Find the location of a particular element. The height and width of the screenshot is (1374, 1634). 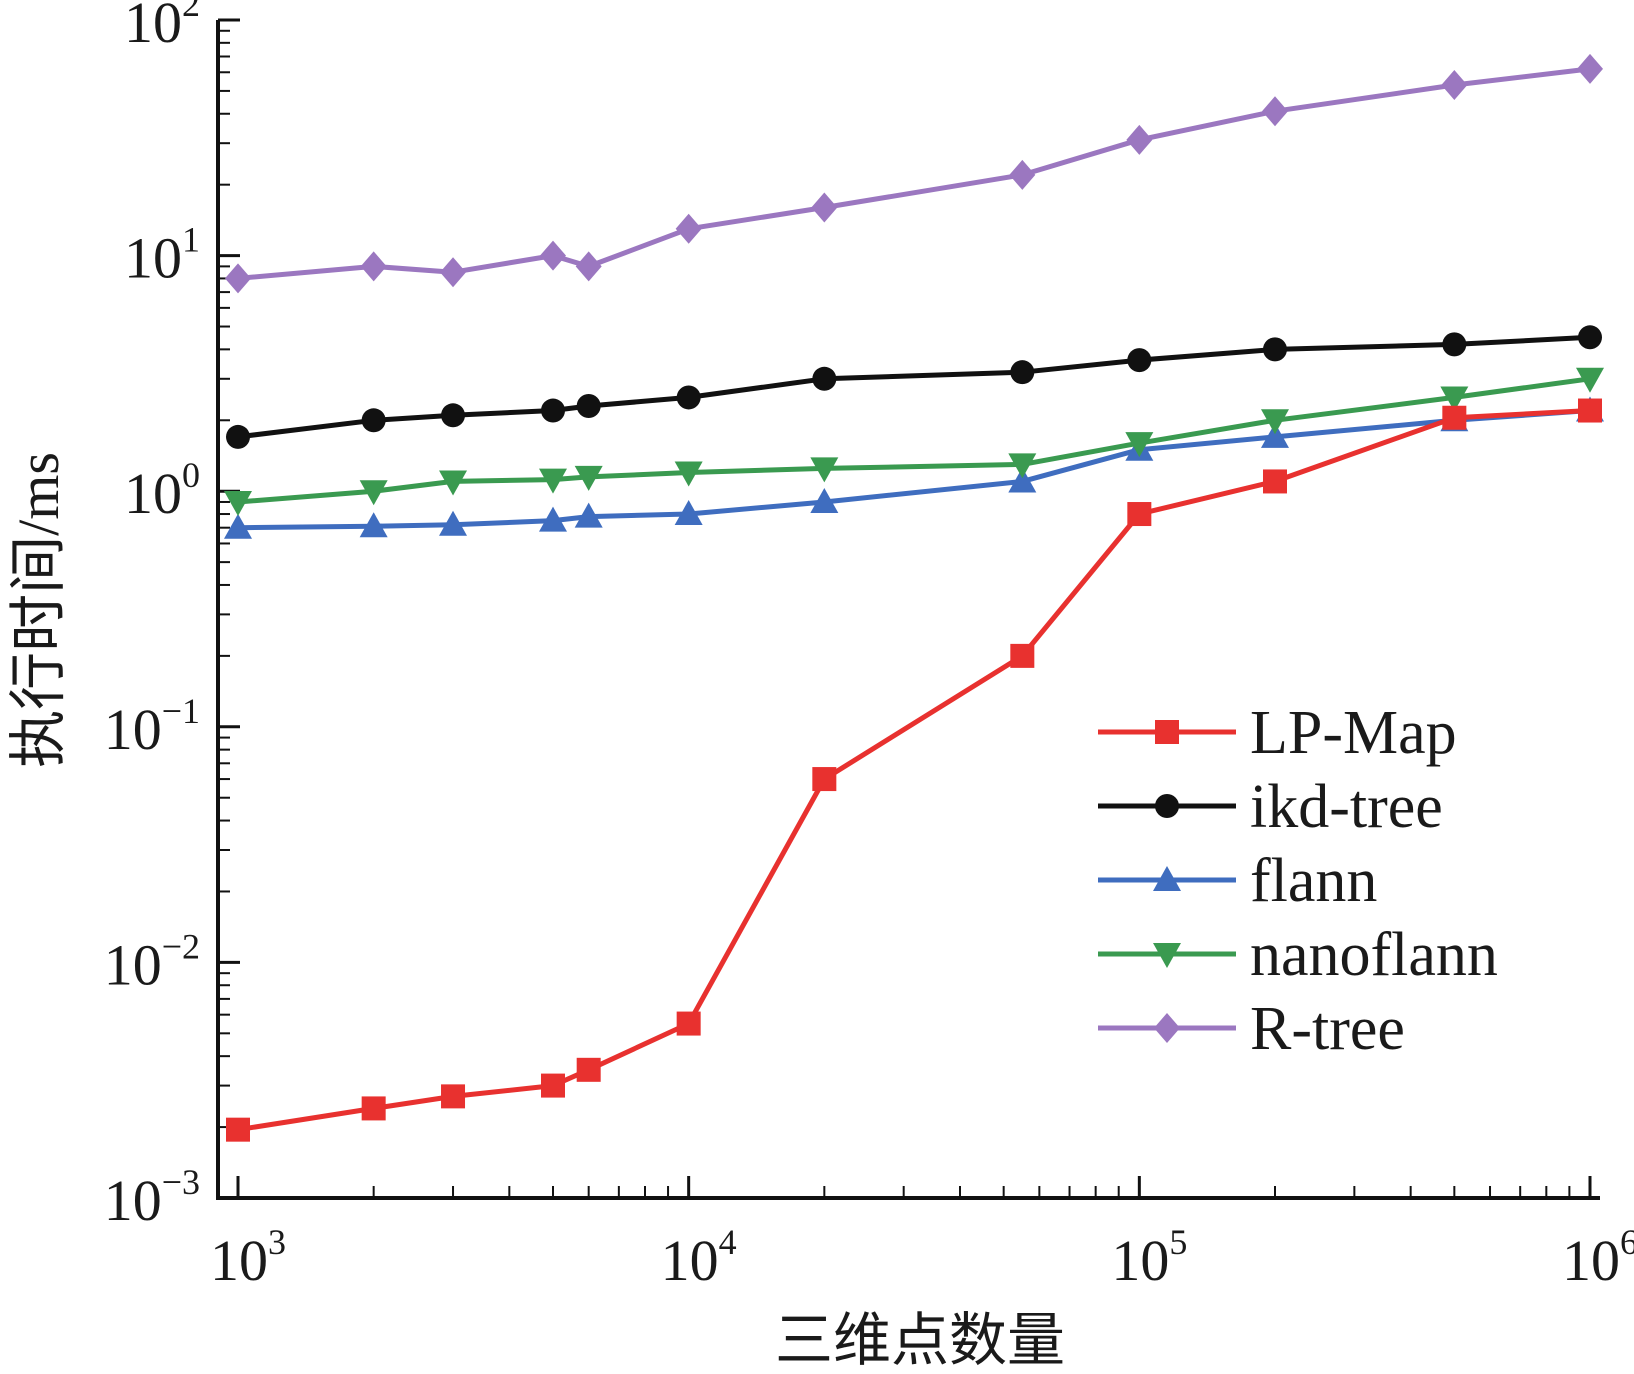

legend-label: R-tree is located at coordinates (1327, 1029).